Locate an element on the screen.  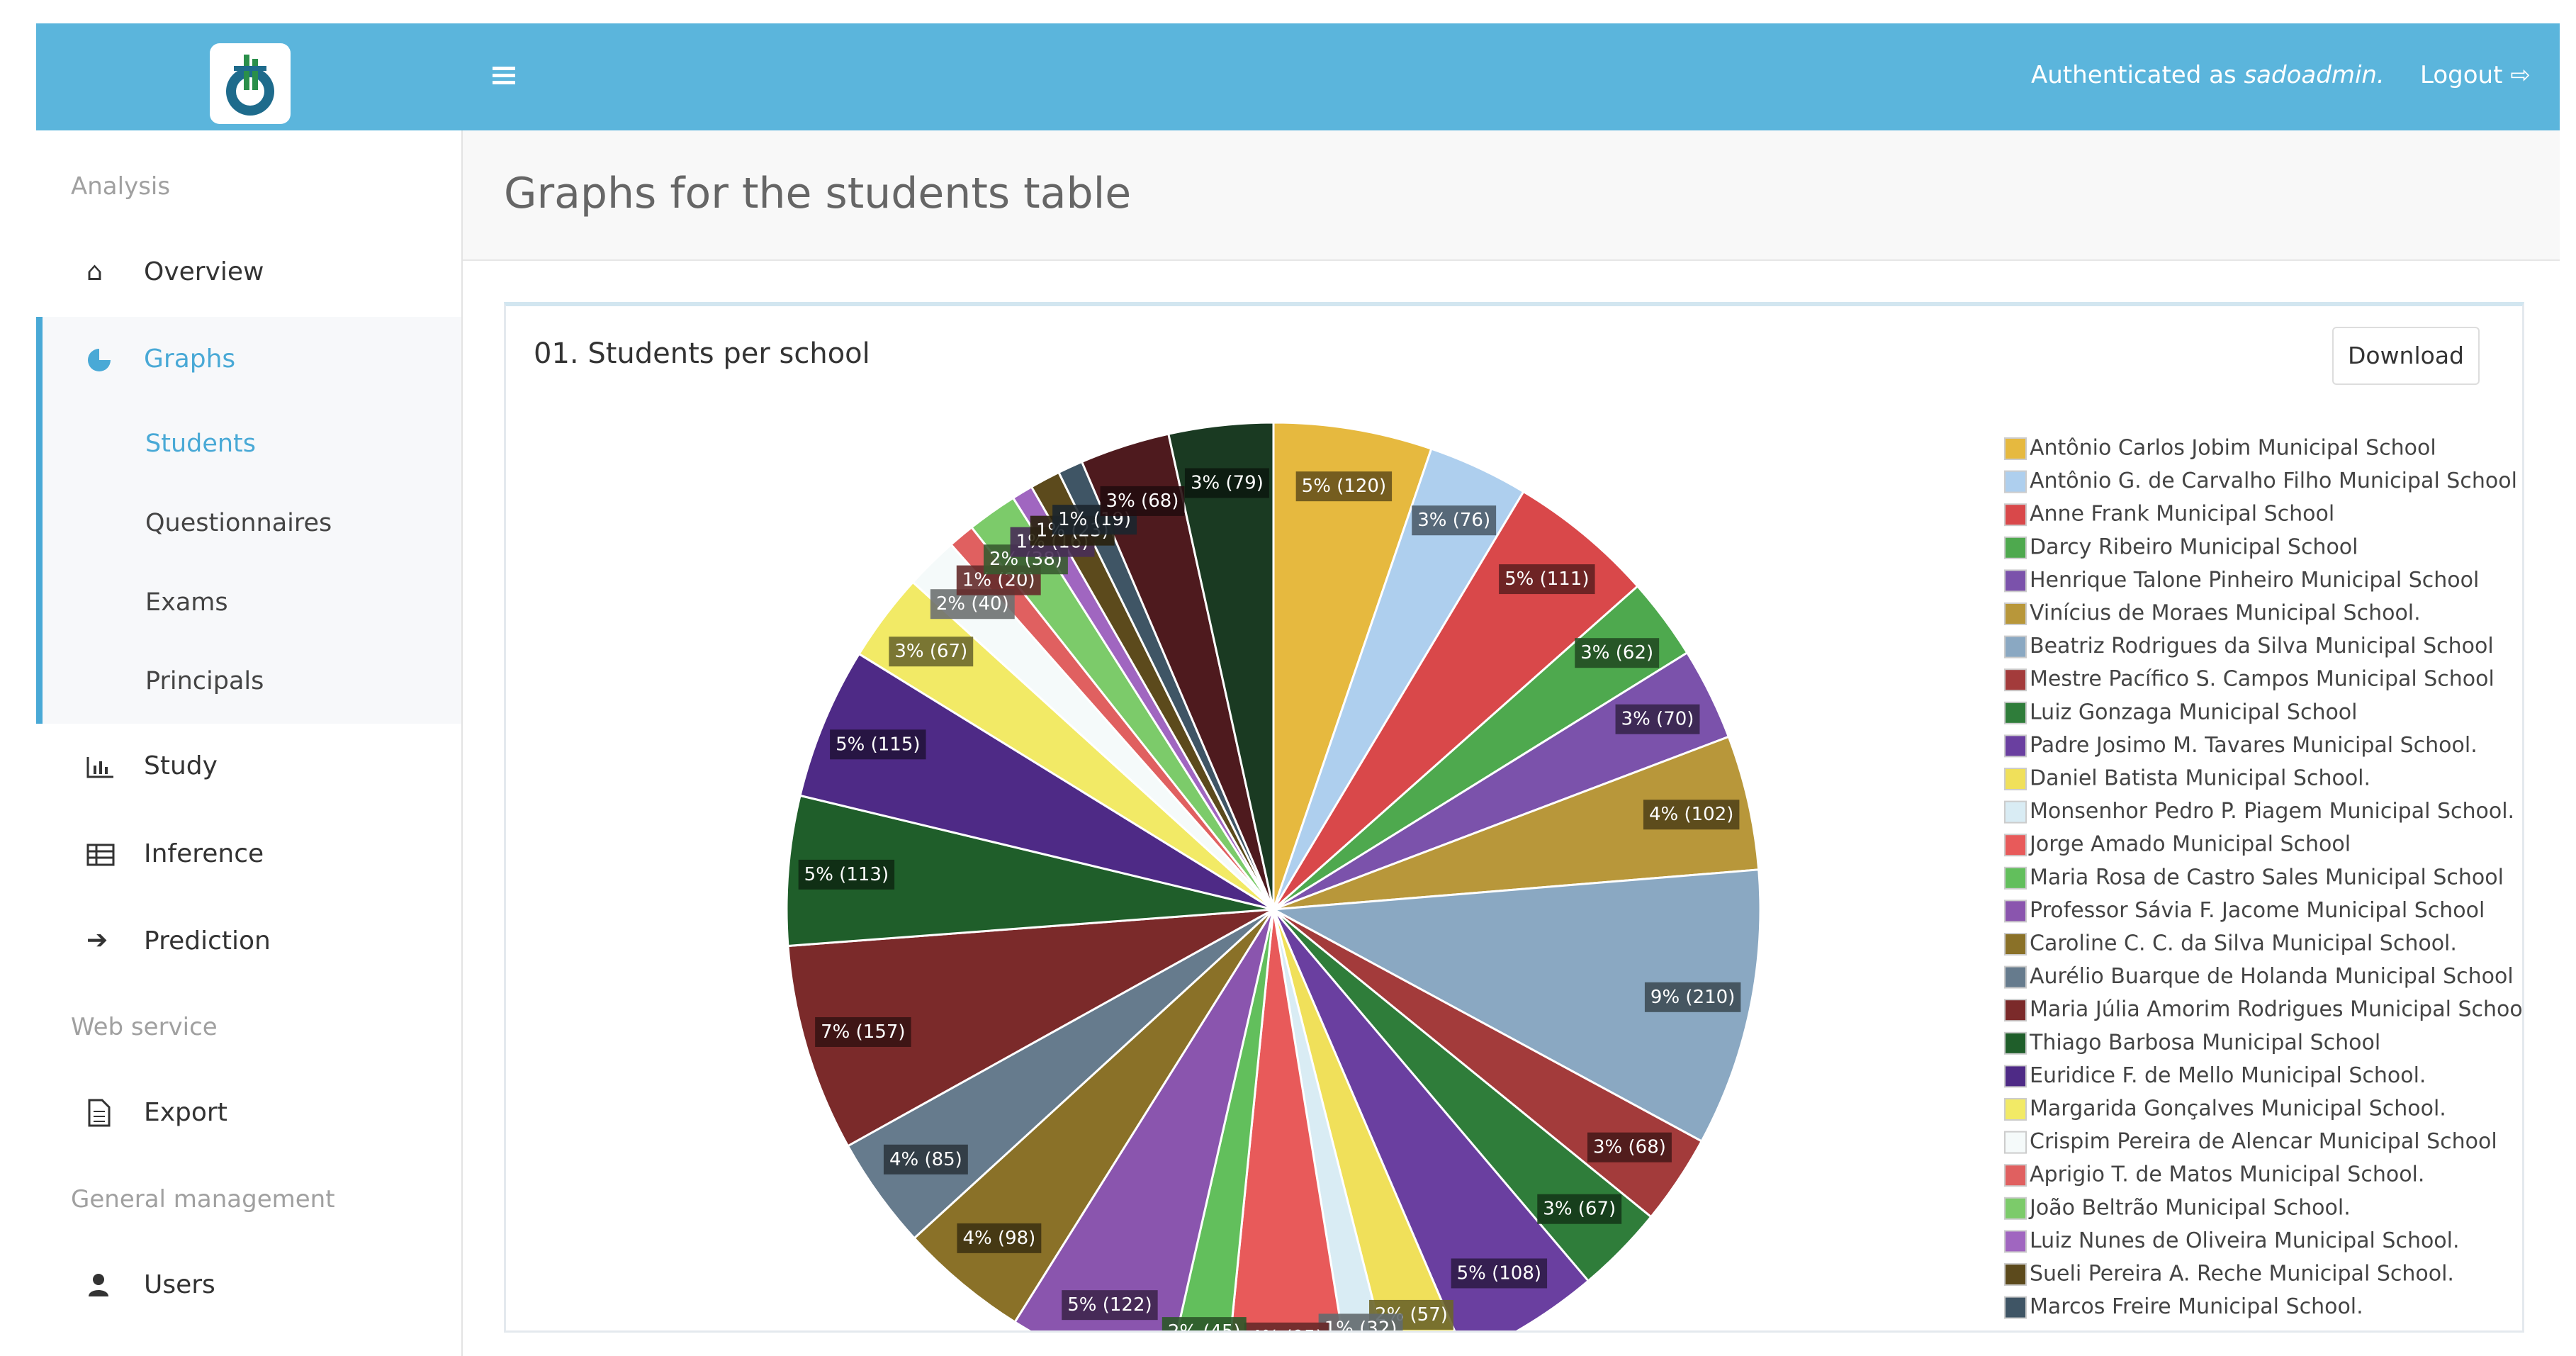
data-label-text: 1% (32) is located at coordinates (1360, 1324).